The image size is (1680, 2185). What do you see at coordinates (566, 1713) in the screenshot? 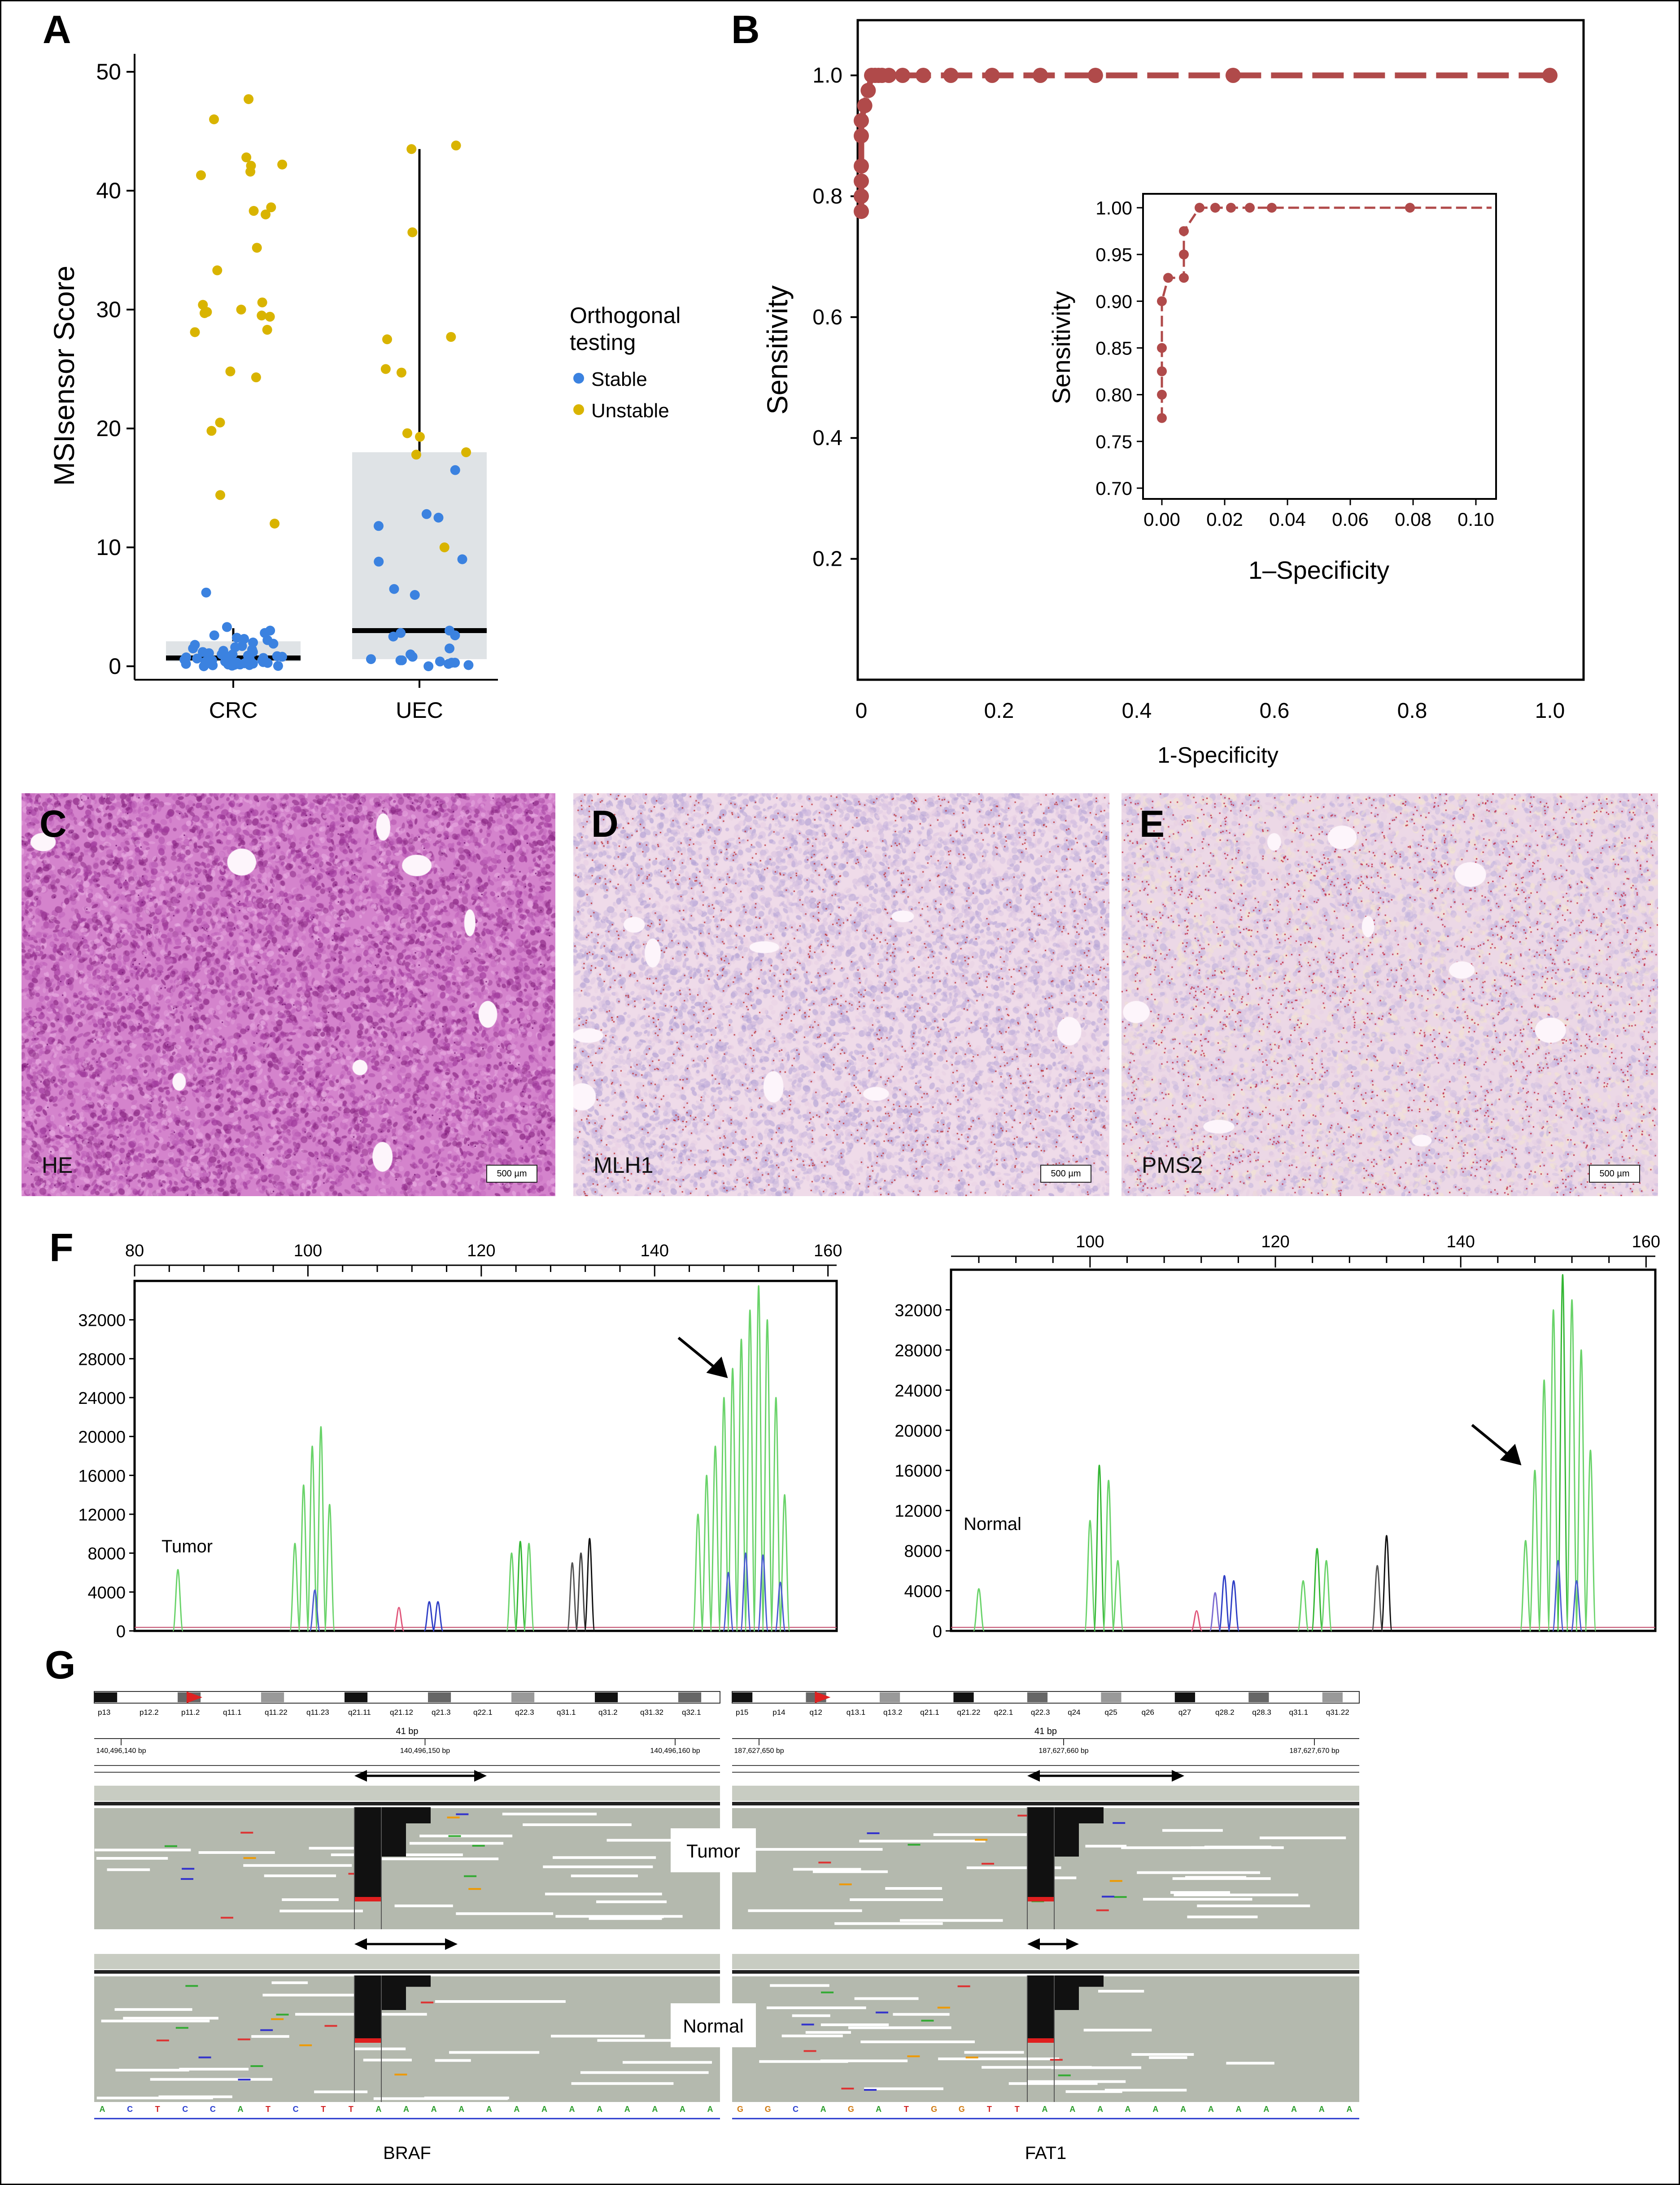
I see `panel-g-band-label: q31.1` at bounding box center [566, 1713].